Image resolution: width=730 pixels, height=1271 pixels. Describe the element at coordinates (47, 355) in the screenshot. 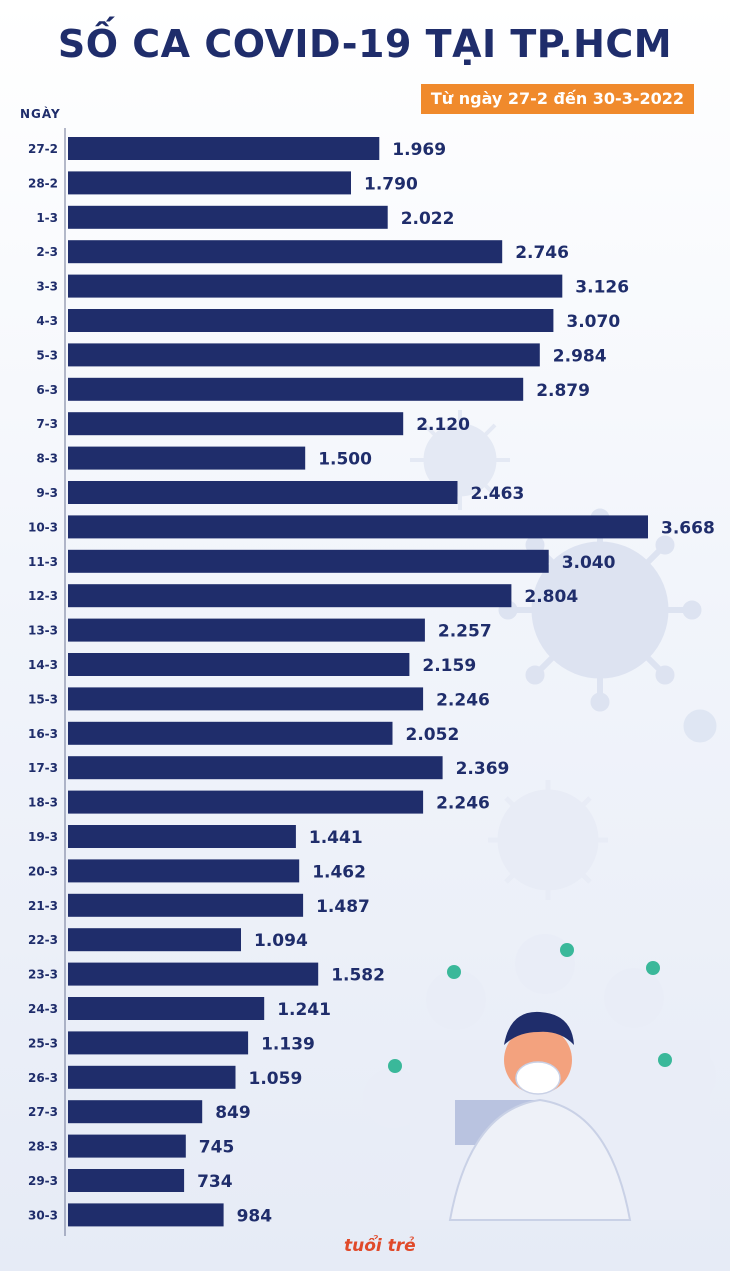

I see `category-label: 5-3` at that location.